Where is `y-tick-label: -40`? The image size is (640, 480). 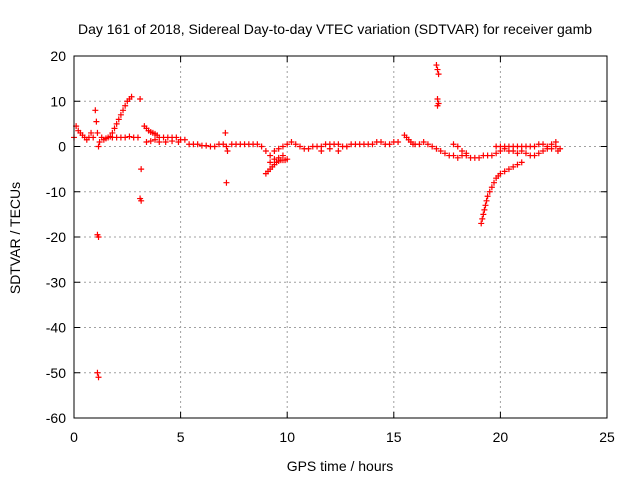 y-tick-label: -40 is located at coordinates (56, 328).